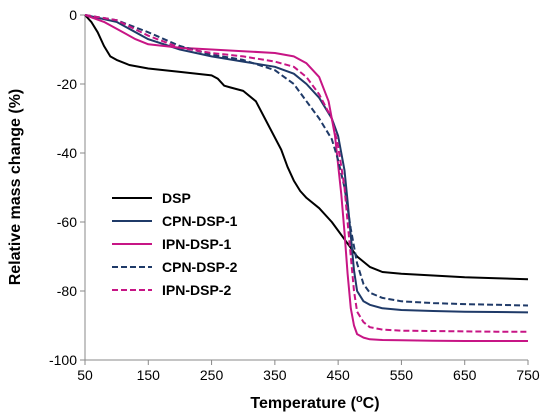 This screenshot has width=550, height=417. Describe the element at coordinates (338, 375) in the screenshot. I see `x-tick-label: 450` at that location.